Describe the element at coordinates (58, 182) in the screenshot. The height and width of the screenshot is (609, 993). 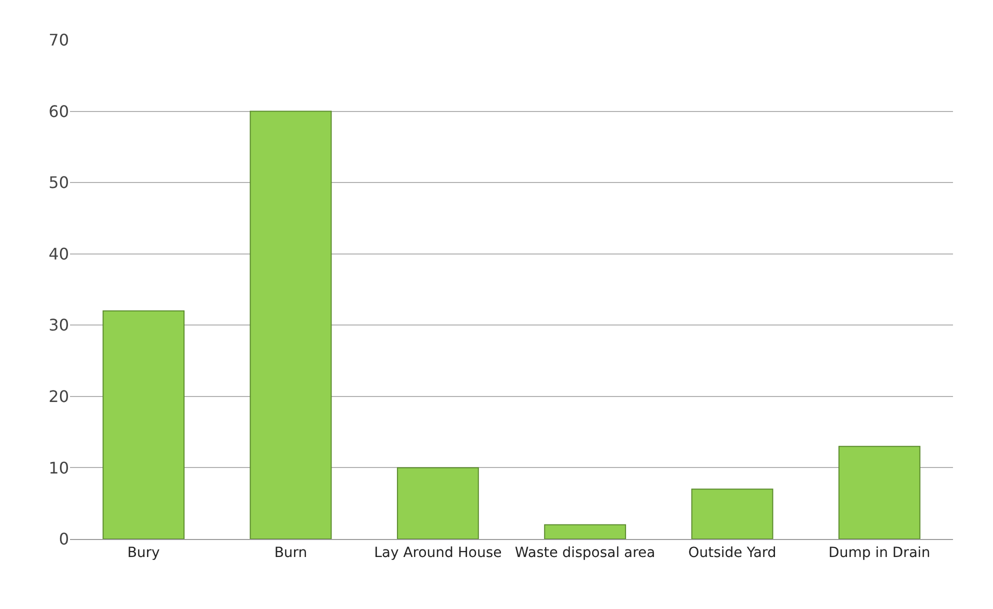
I see `y-tick-label: 50` at that location.